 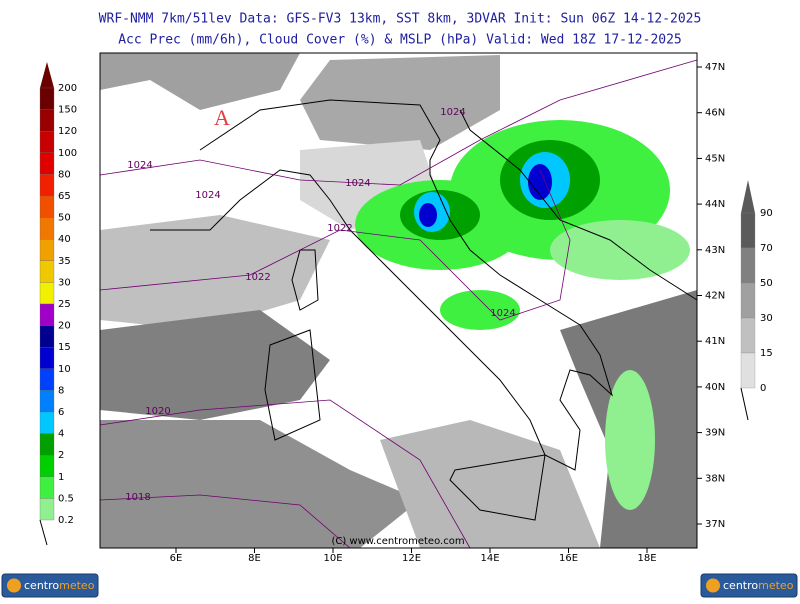 What do you see at coordinates (332, 558) in the screenshot?
I see `lon-label: 10E` at bounding box center [332, 558].